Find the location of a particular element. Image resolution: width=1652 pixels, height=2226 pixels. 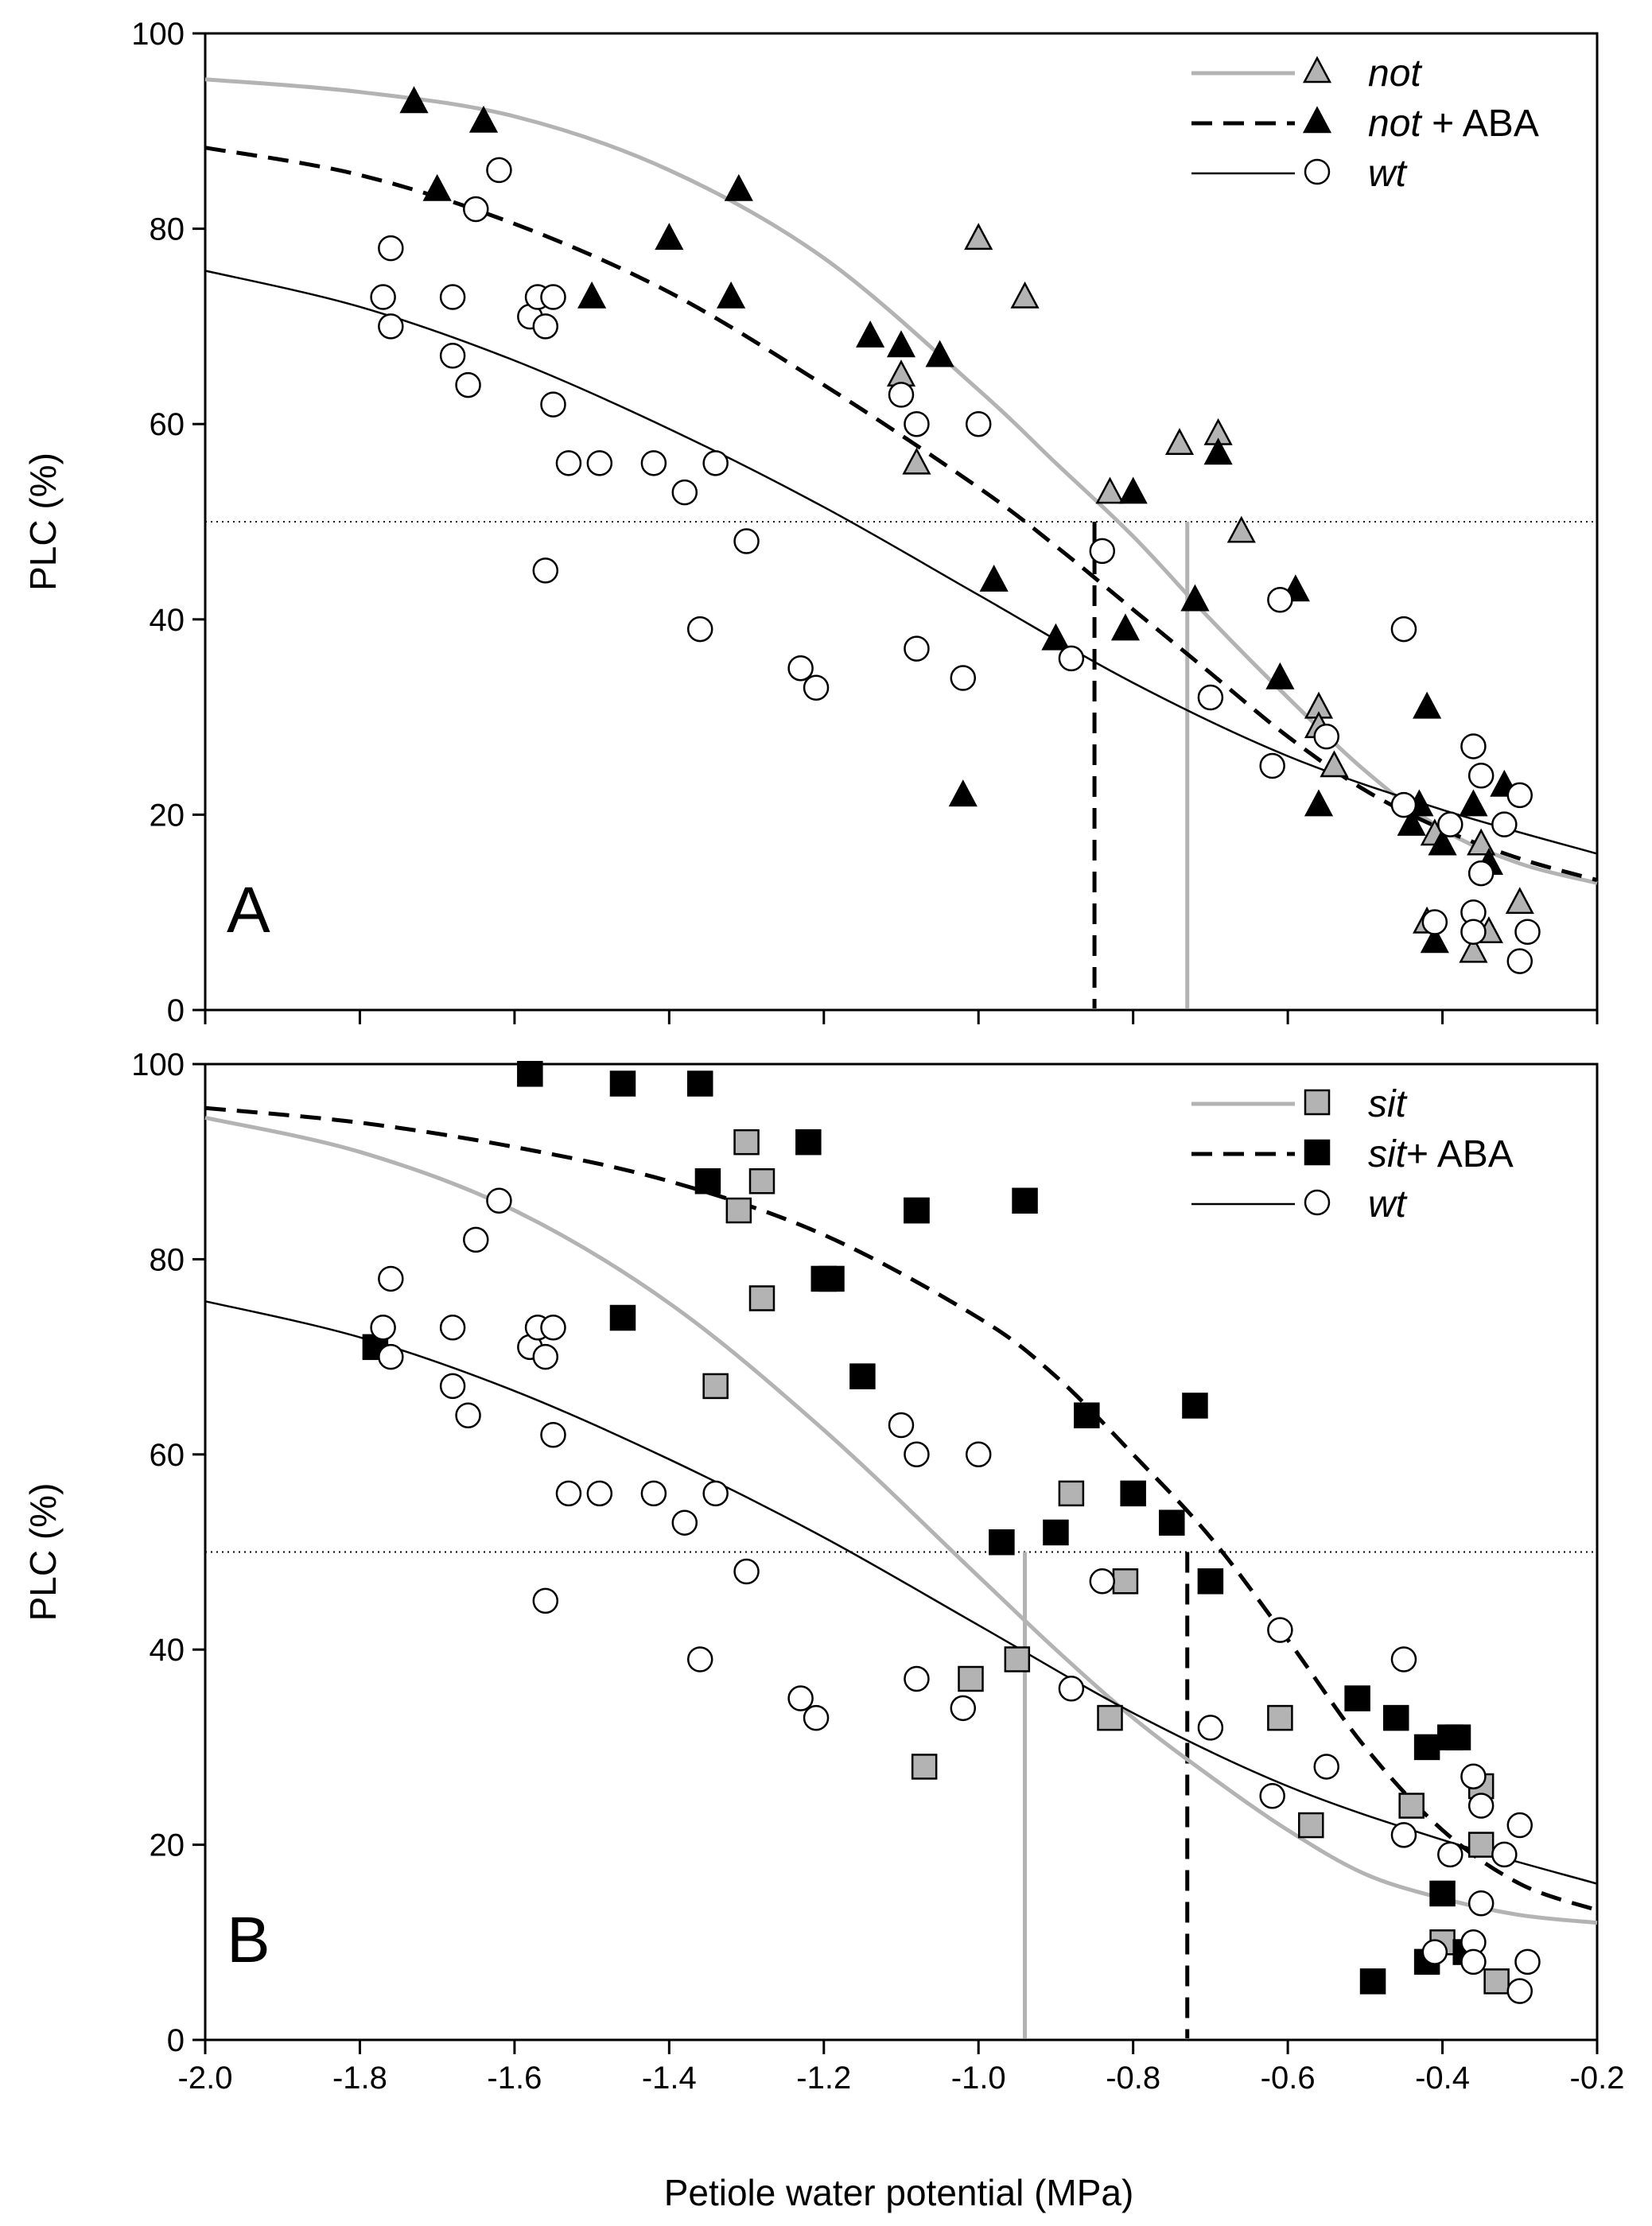

y-tick-label: 0 is located at coordinates (176, 1010).